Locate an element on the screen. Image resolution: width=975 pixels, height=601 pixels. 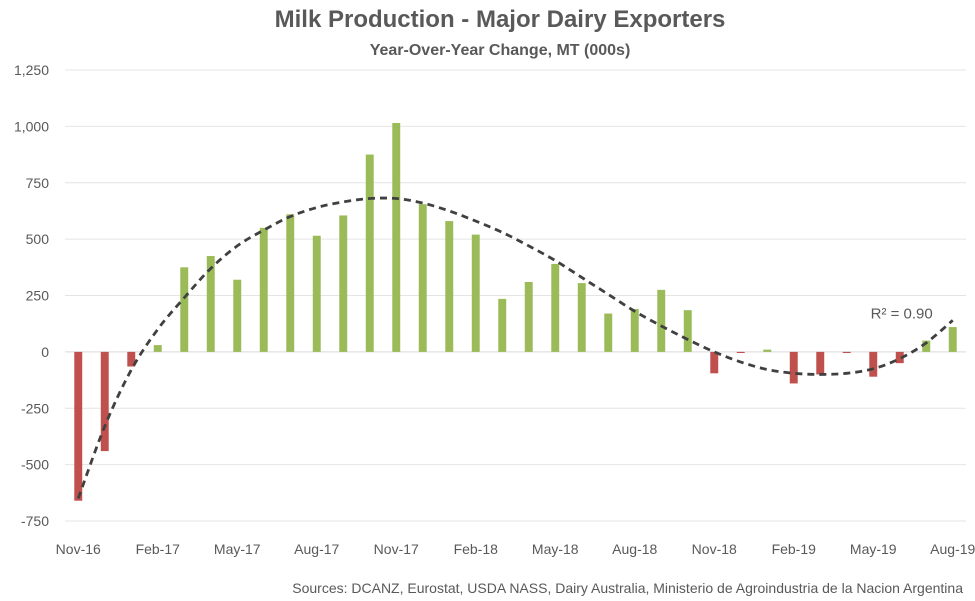
y-tick-label: -250 is located at coordinates (35, 408).